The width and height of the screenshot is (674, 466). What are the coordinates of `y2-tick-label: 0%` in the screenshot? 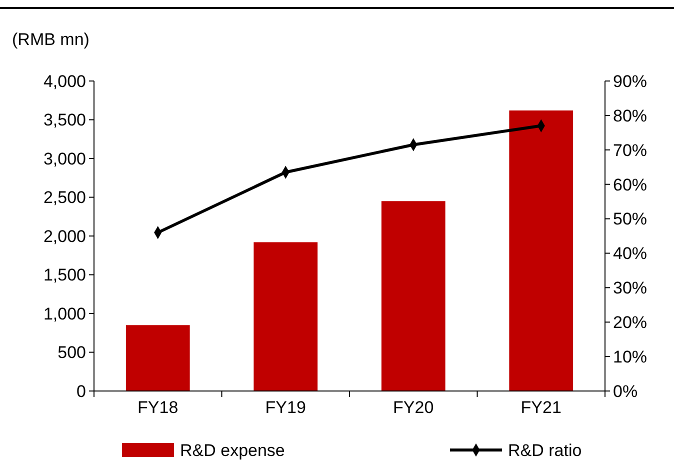 It's located at (625, 391).